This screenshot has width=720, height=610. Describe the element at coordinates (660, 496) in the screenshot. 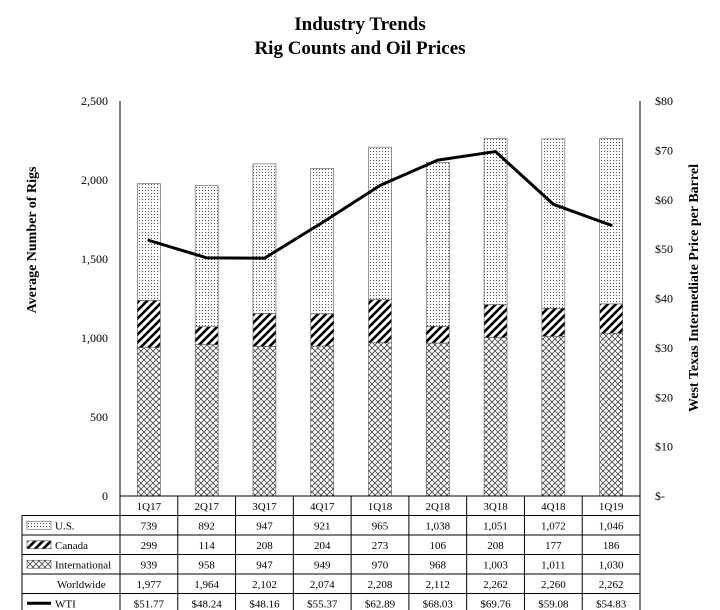

I see `y2-tick-label: $-` at that location.